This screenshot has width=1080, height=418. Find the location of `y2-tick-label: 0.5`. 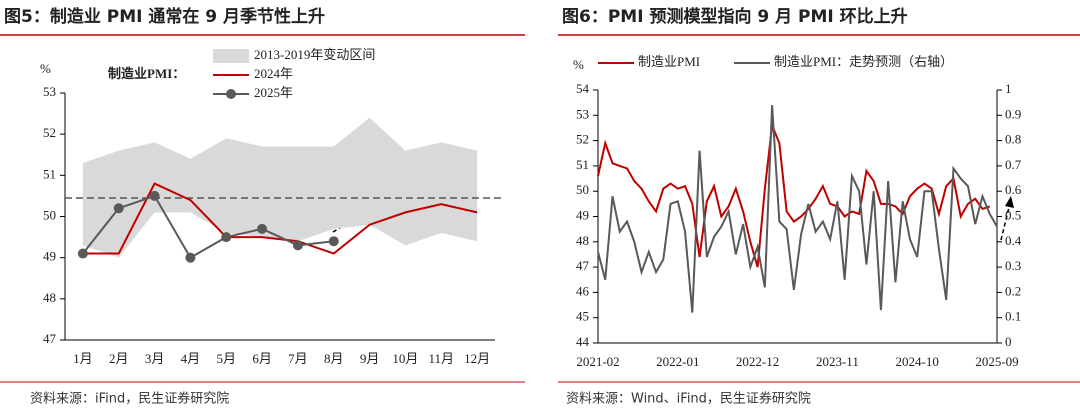

y2-tick-label: 0.5 is located at coordinates (1013, 214).